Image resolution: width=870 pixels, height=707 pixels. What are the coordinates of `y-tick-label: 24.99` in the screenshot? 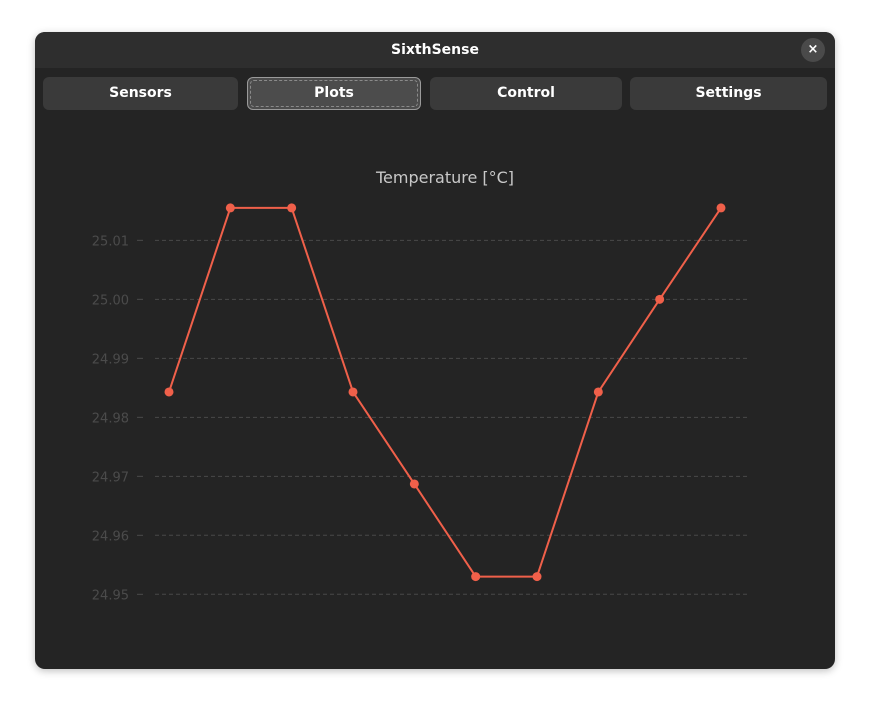 It's located at (110, 359).